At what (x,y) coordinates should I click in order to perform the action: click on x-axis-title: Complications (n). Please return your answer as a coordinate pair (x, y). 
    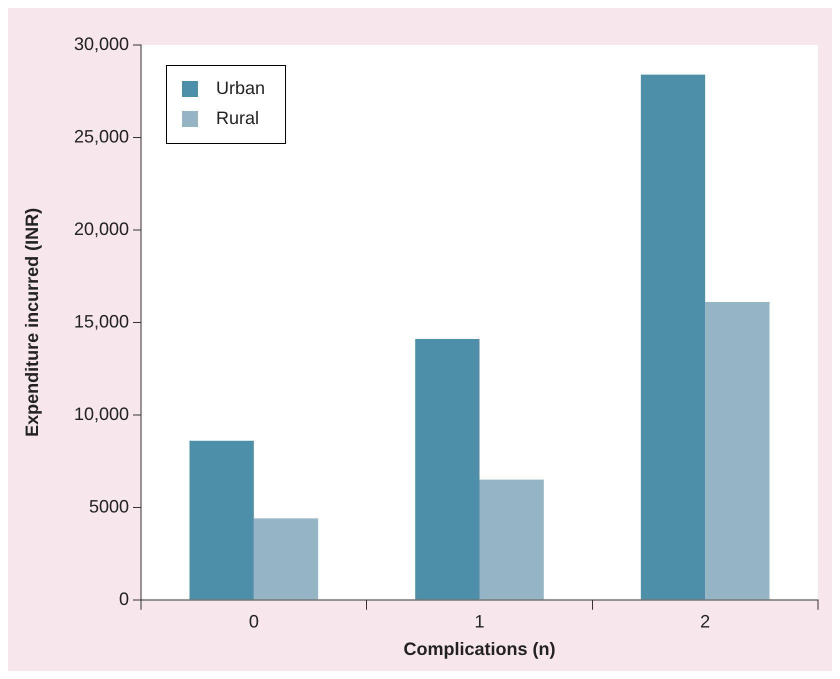
    Looking at the image, I should click on (480, 649).